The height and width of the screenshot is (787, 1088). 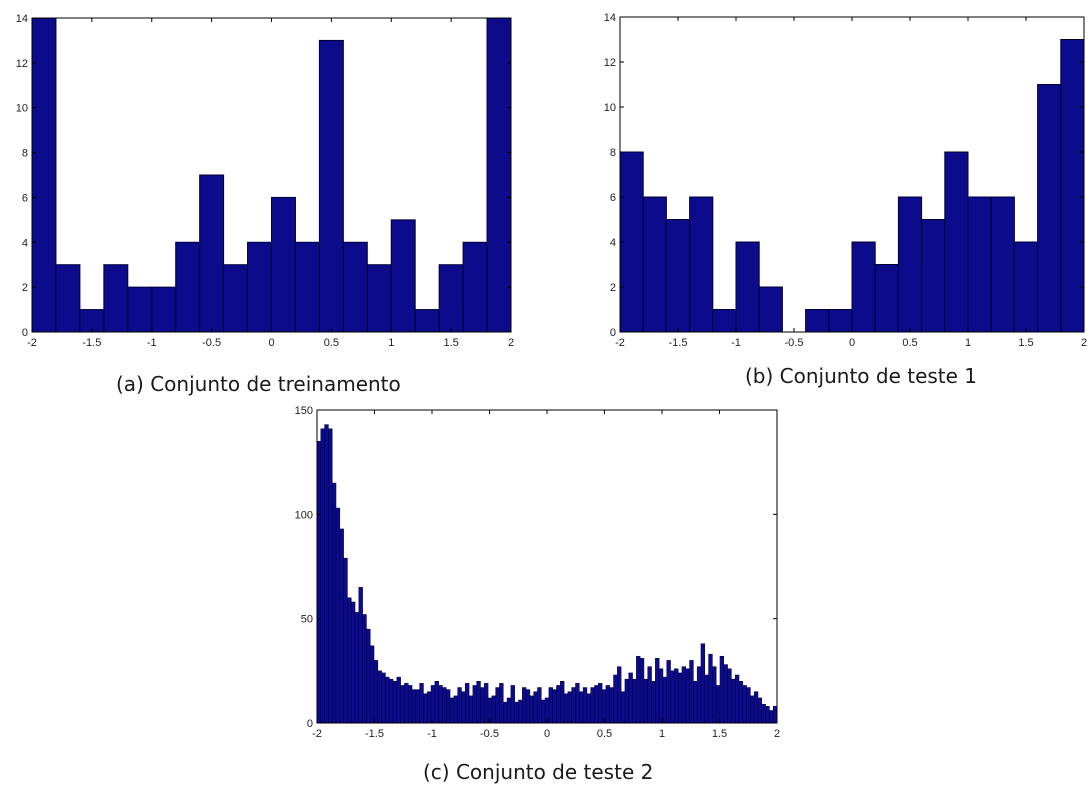 I want to click on chart-a-caption: (a) Conjunto de treinamento, so click(x=258, y=384).